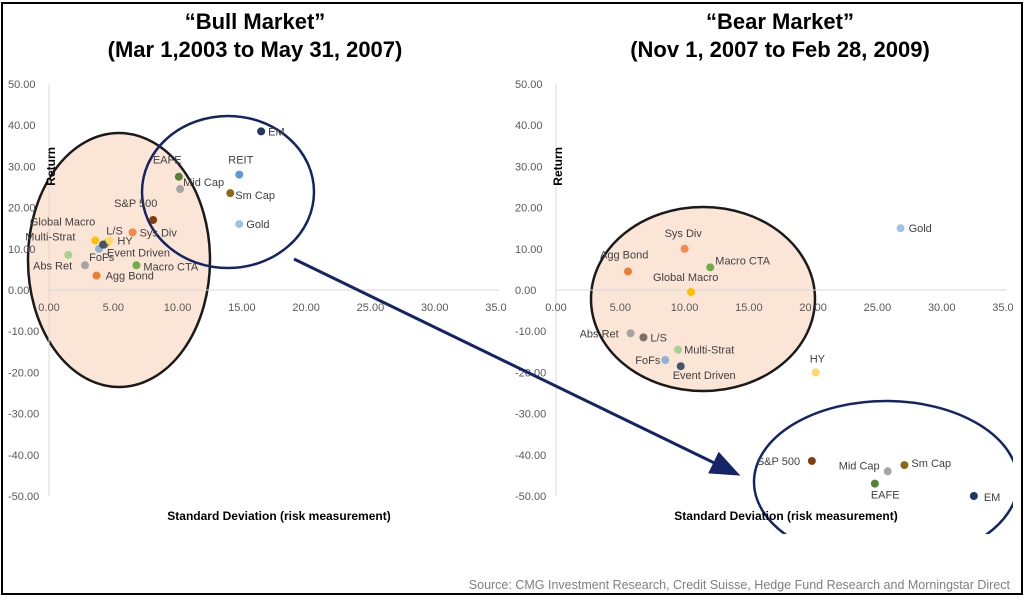 The image size is (1024, 598). I want to click on bear-point-gold, so click(900, 228).